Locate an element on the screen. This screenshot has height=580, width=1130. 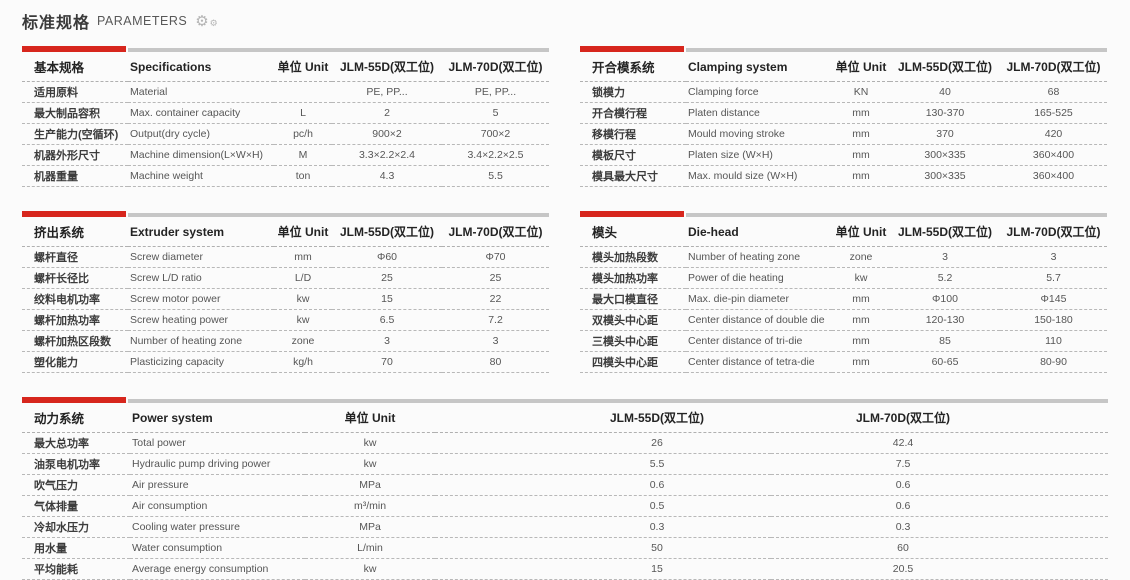
param-unit: L/min is located at coordinates (370, 548).